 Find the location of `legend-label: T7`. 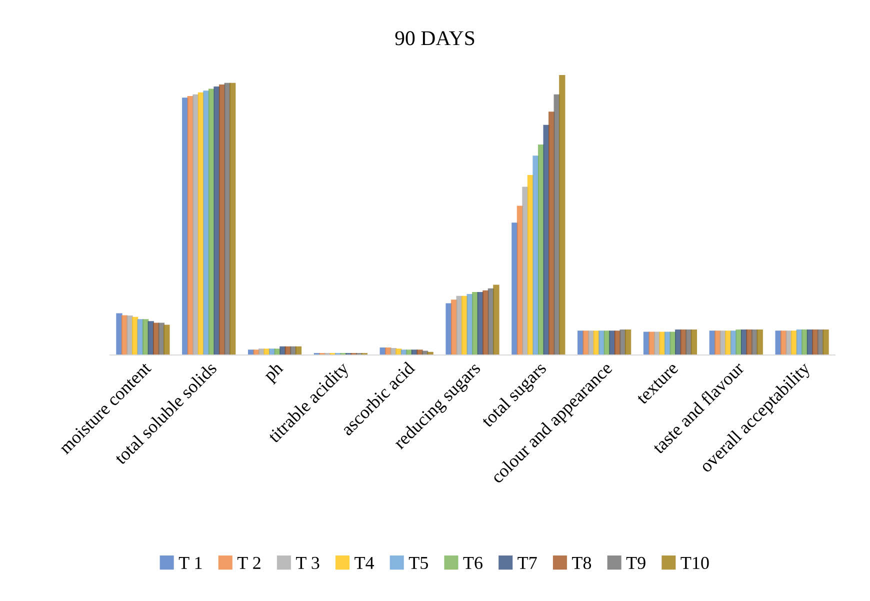

legend-label: T7 is located at coordinates (527, 563).